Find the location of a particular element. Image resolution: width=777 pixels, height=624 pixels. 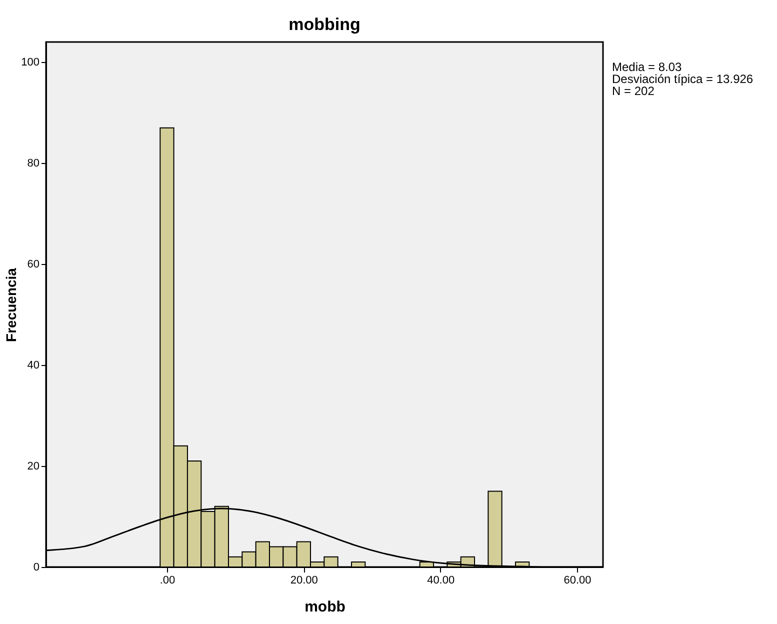

x-axis-title: mobb is located at coordinates (325, 607).